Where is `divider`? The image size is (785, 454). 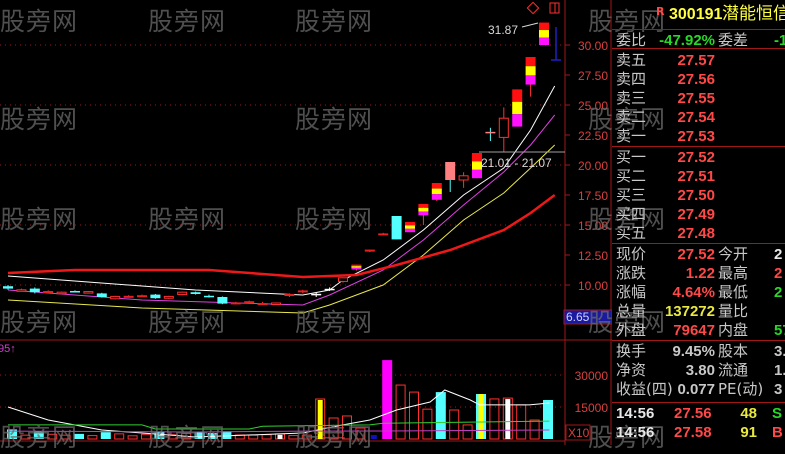 divider is located at coordinates (698, 340).